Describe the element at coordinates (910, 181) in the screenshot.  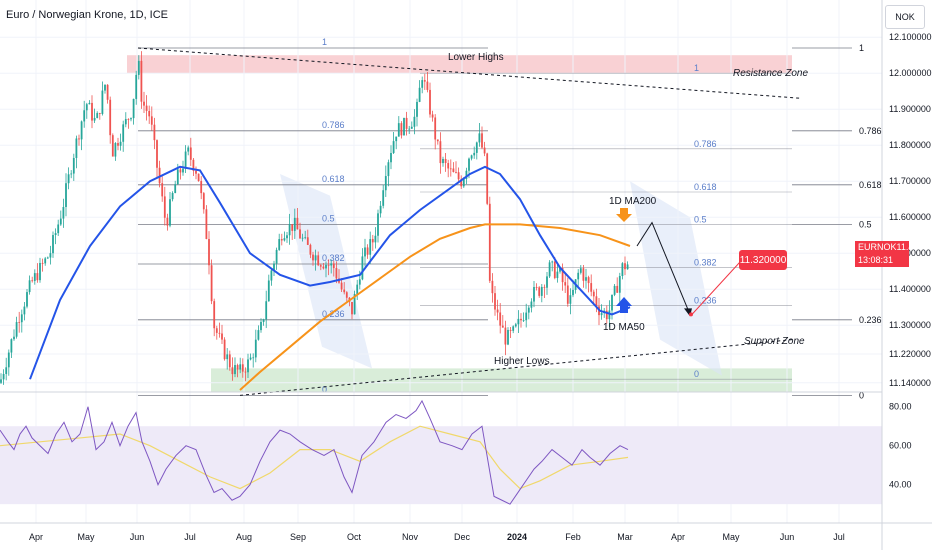
I see `price-tick-label: 11.700000` at that location.